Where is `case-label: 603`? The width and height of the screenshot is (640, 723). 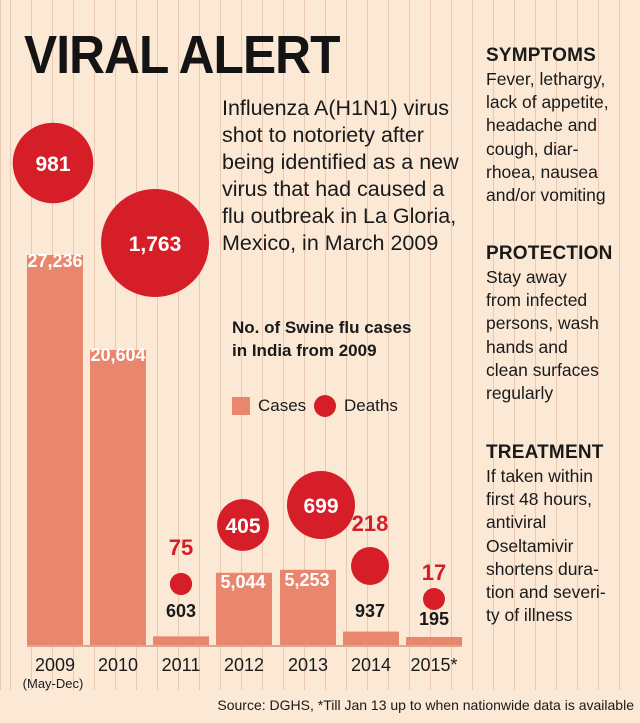
case-label: 603 is located at coordinates (181, 611).